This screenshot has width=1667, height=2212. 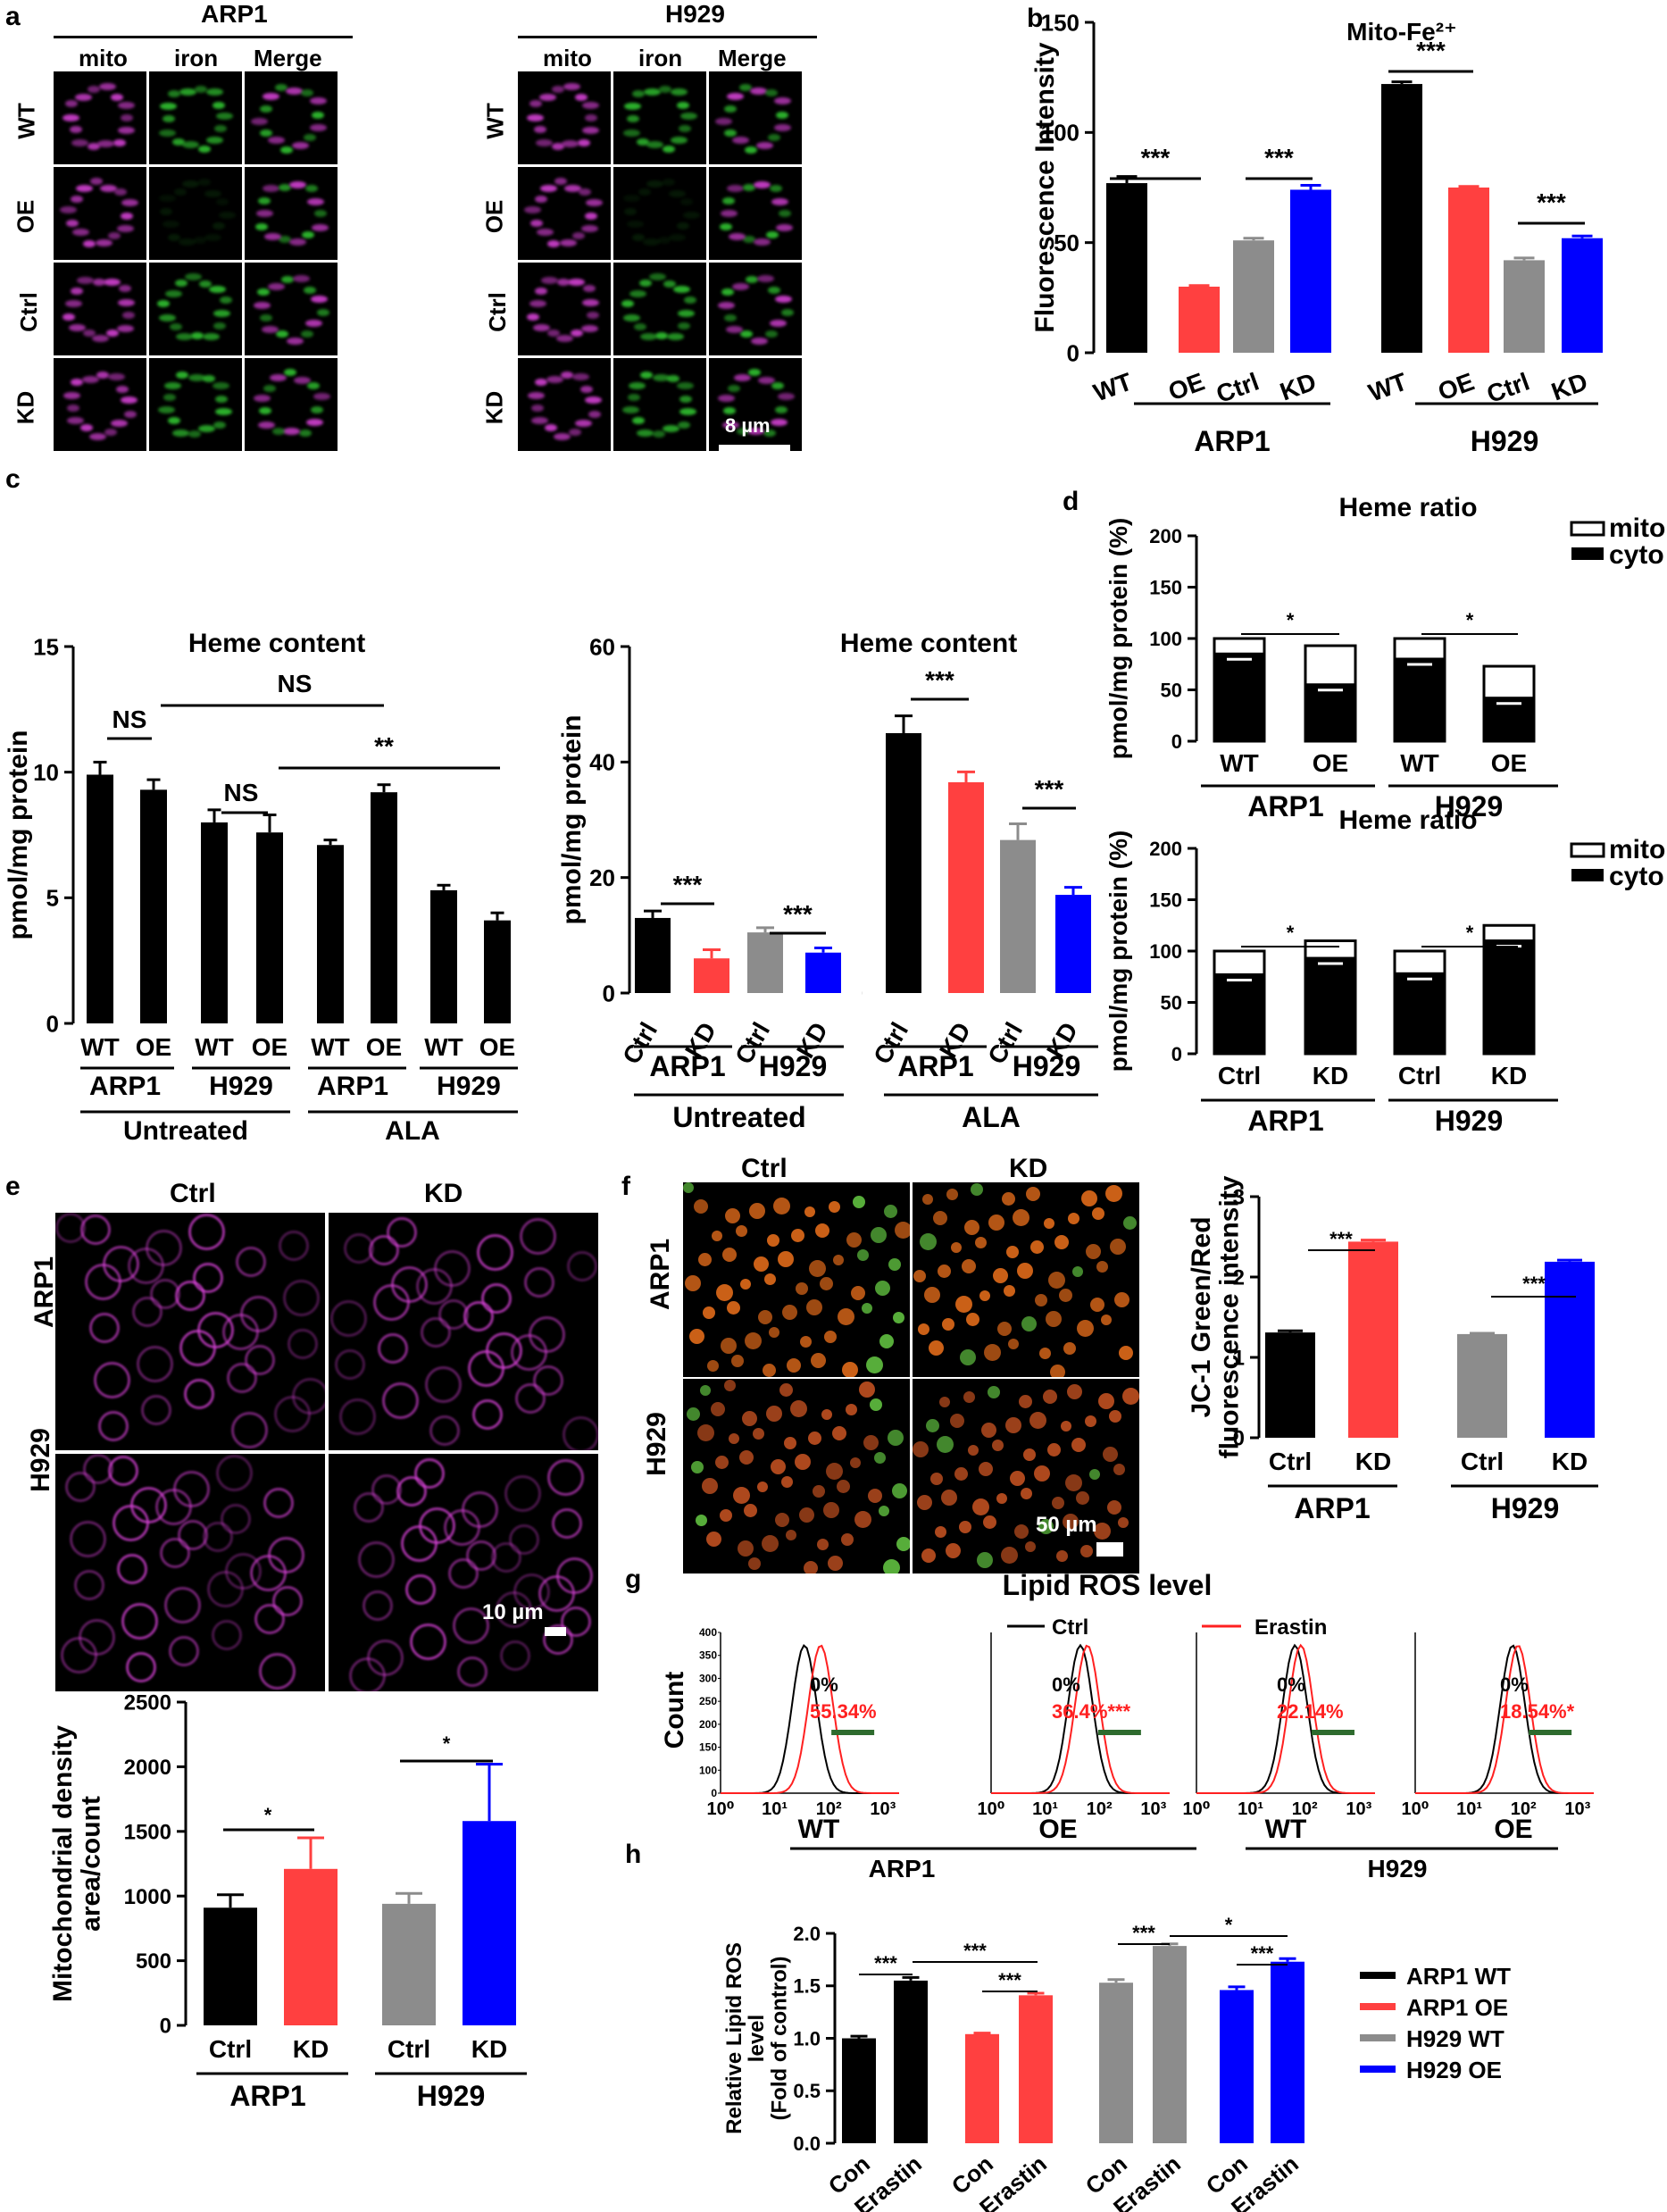 I want to click on column-header: KD, so click(x=1028, y=1168).